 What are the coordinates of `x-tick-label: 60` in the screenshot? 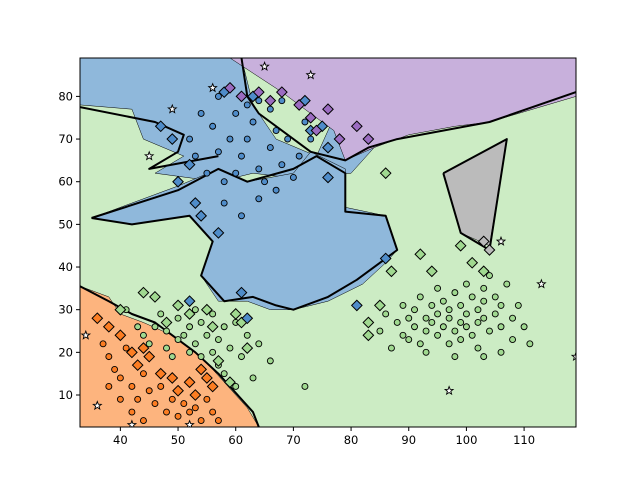 It's located at (235, 440).